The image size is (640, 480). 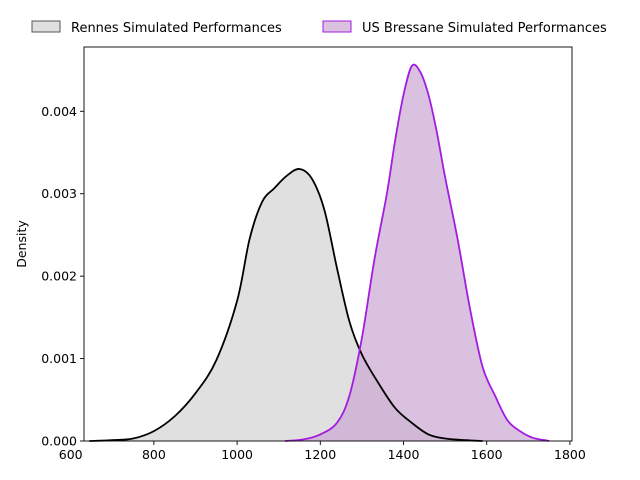 I want to click on x-tick-label: 600, so click(x=71, y=454).